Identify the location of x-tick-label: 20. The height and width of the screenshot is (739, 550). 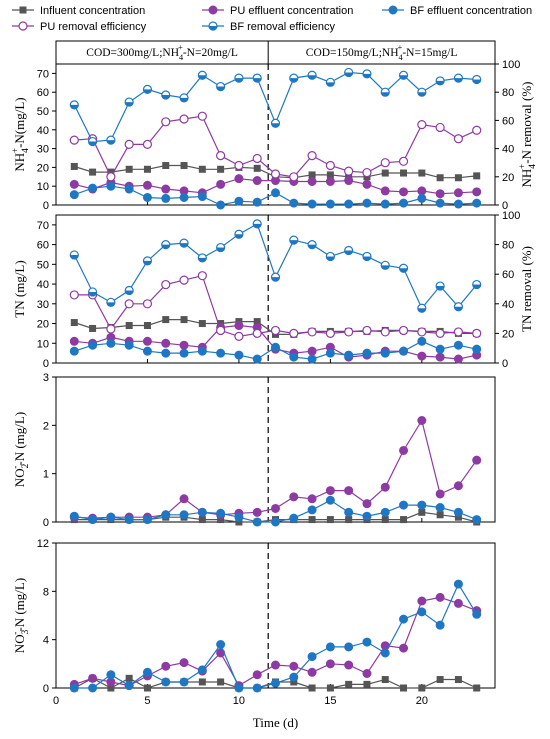
(422, 701).